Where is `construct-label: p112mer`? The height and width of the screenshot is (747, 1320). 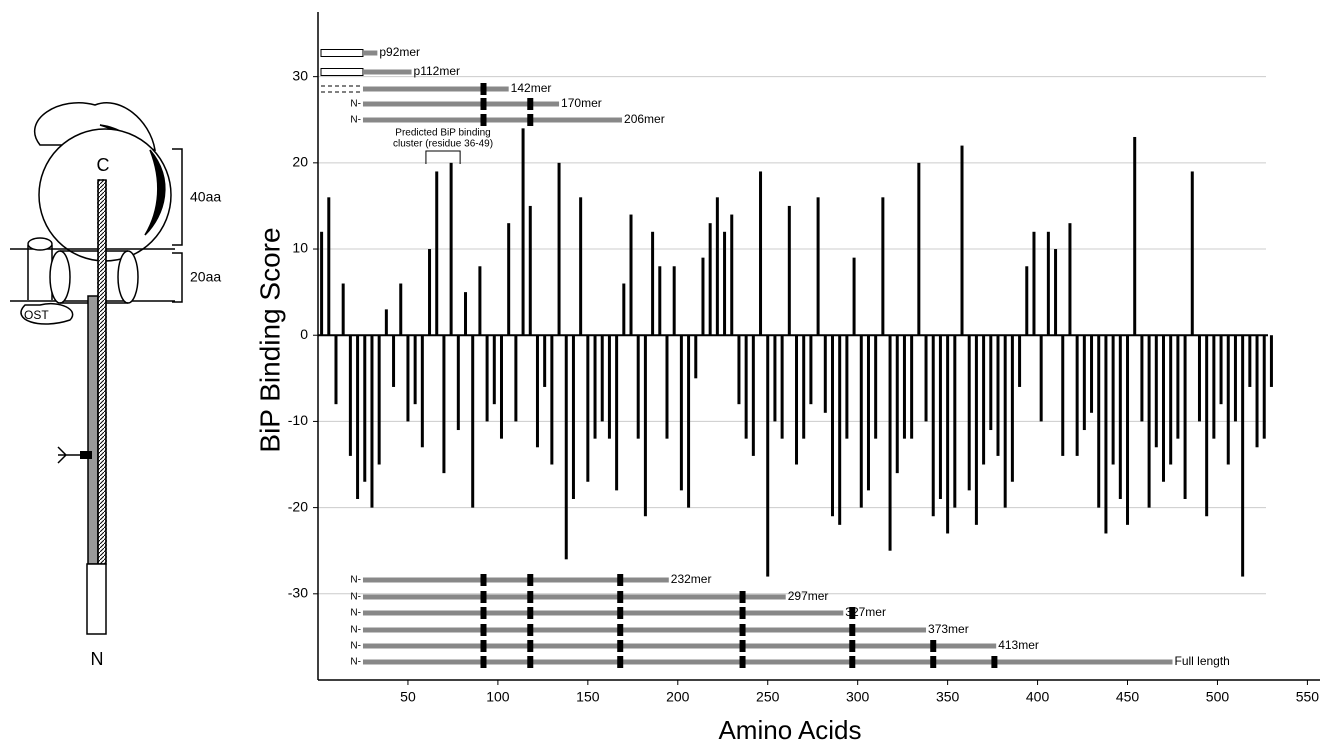
construct-label: p112mer is located at coordinates (437, 71).